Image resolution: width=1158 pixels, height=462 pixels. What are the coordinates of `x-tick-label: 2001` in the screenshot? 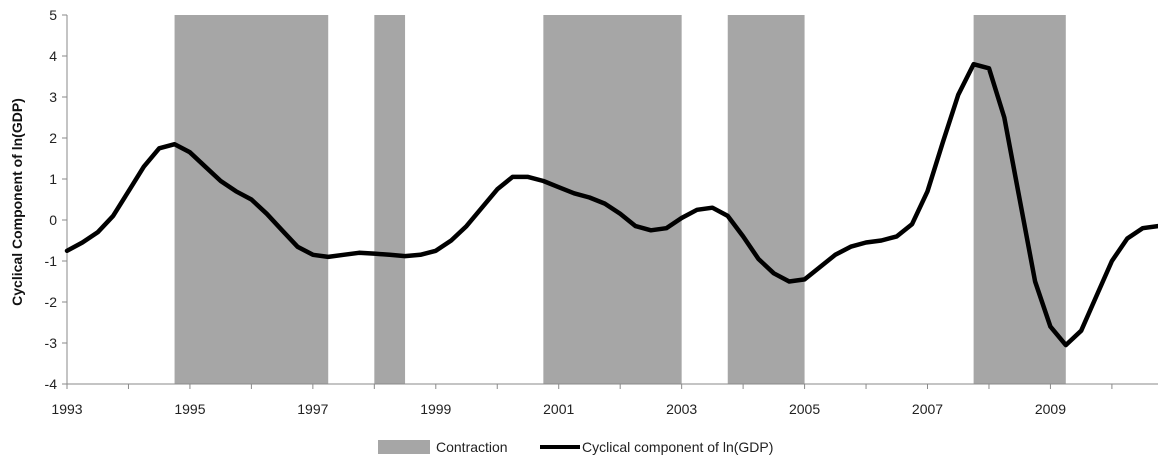 It's located at (558, 409).